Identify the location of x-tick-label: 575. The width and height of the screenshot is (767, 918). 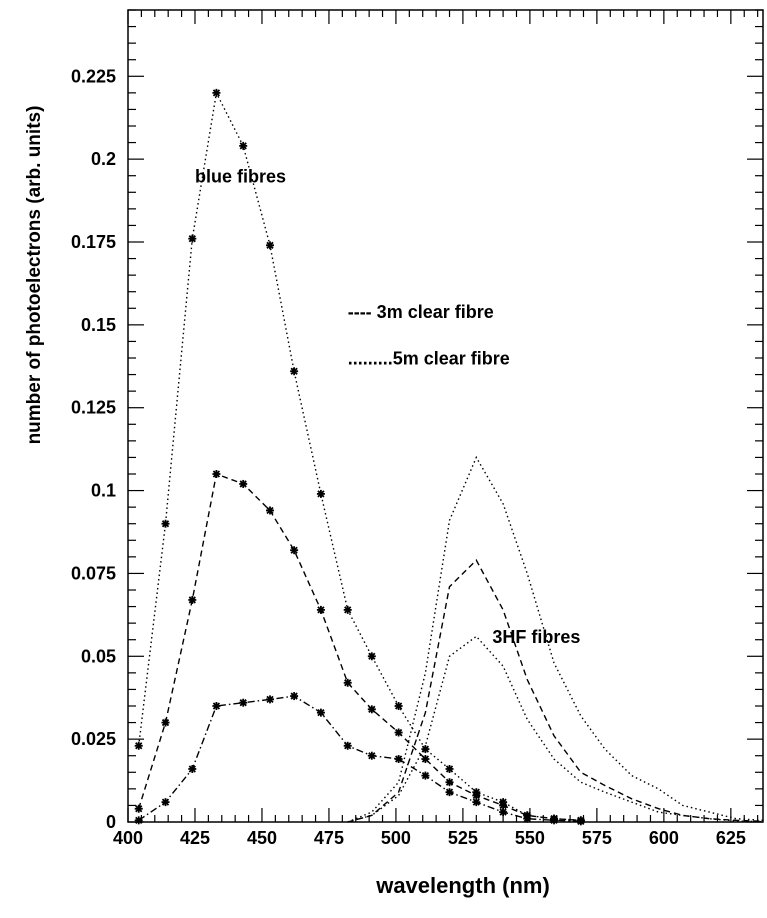
(597, 838).